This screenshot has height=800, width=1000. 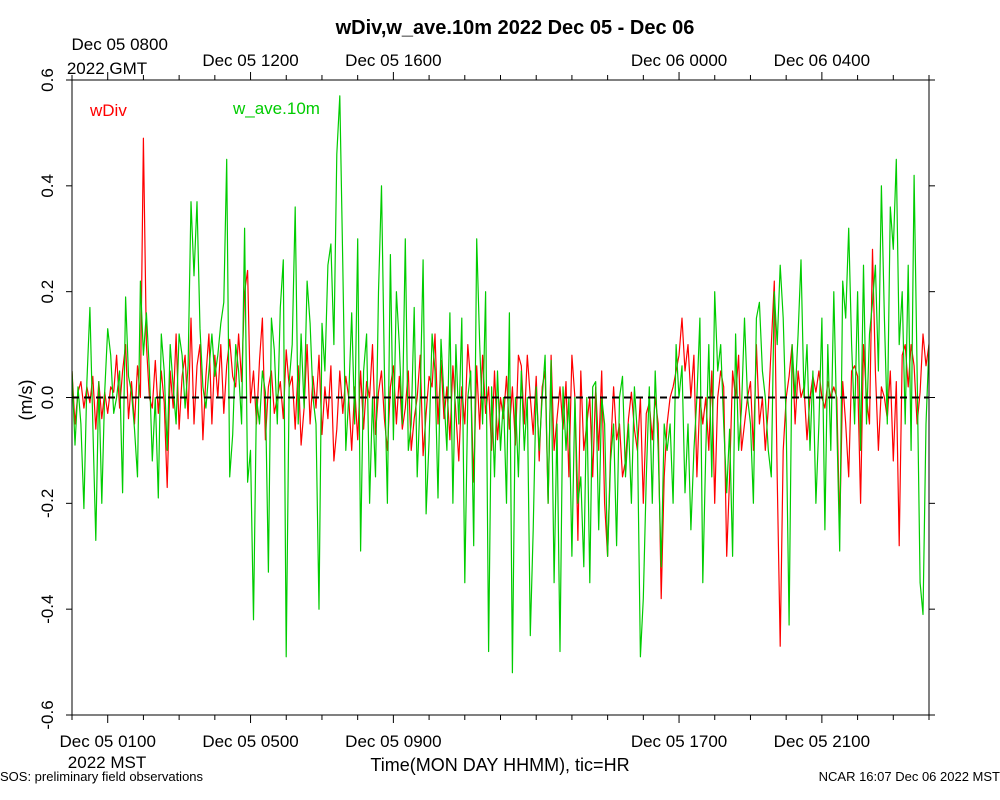 What do you see at coordinates (26, 400) in the screenshot?
I see `y-axis-title: (m/s)` at bounding box center [26, 400].